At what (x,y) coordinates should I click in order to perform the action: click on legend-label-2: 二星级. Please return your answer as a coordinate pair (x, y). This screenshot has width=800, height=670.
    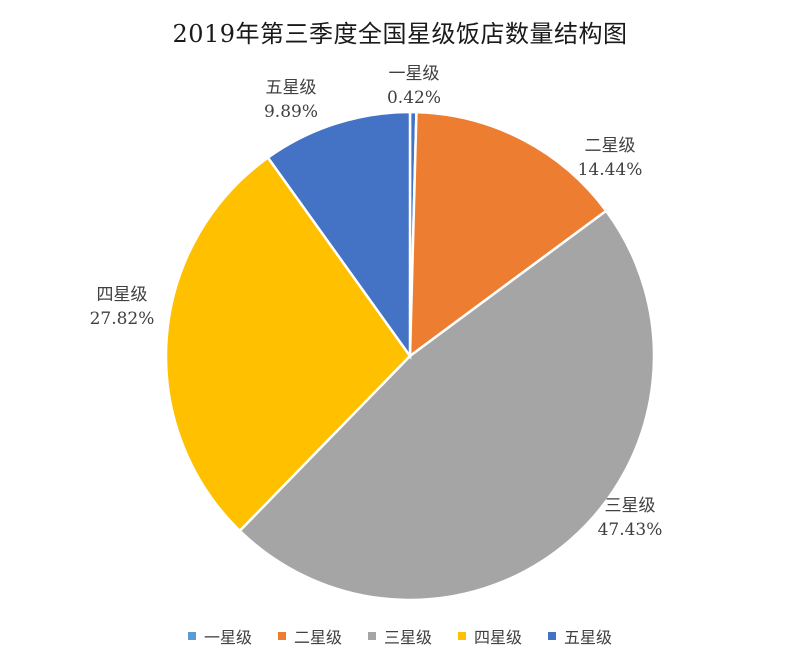
    Looking at the image, I should click on (317, 637).